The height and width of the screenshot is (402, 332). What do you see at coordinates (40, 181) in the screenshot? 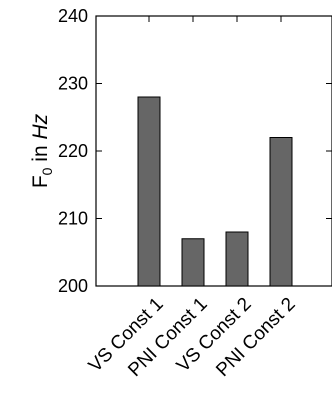
I see `y-axis-title-base: F` at bounding box center [40, 181].